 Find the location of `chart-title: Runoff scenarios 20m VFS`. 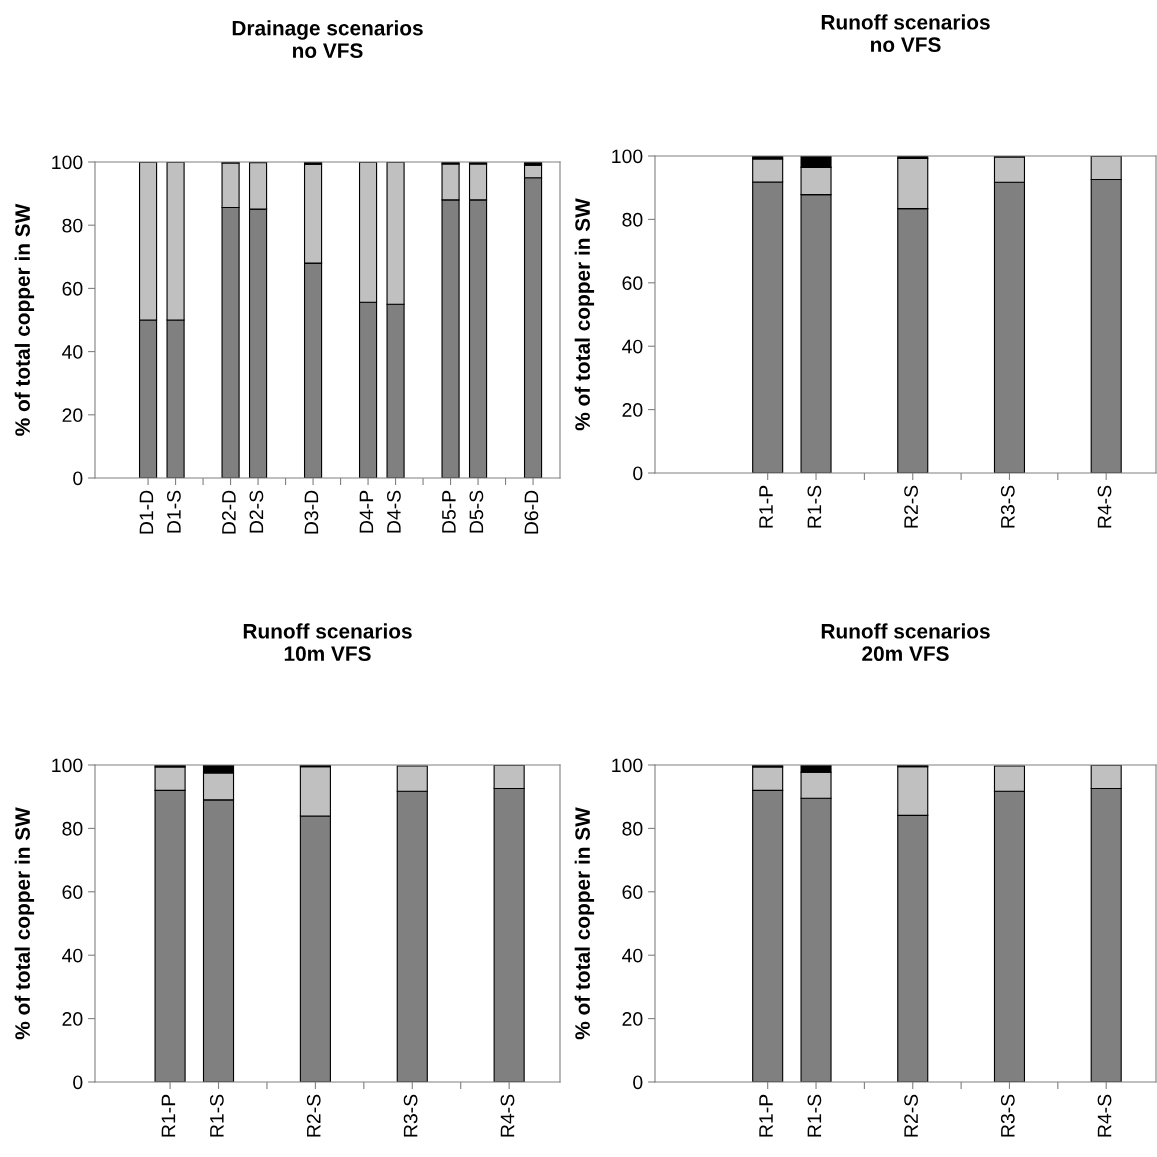

chart-title: Runoff scenarios 20m VFS is located at coordinates (905, 642).